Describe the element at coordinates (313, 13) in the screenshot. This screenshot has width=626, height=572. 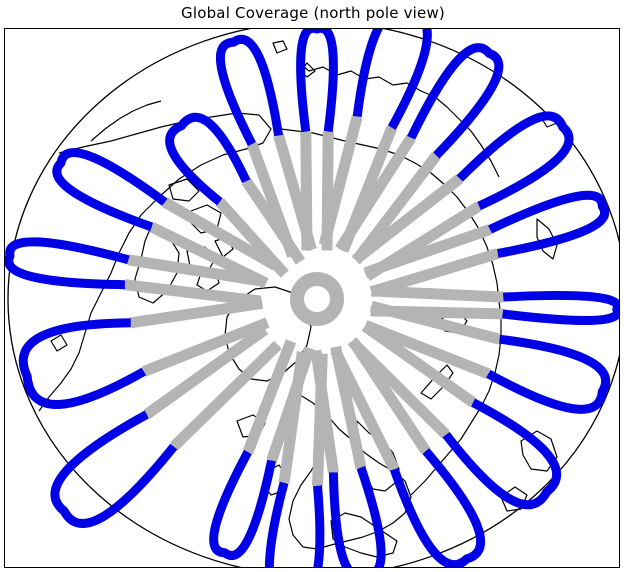
I see `plot-title: Global Coverage (north pole view)` at that location.